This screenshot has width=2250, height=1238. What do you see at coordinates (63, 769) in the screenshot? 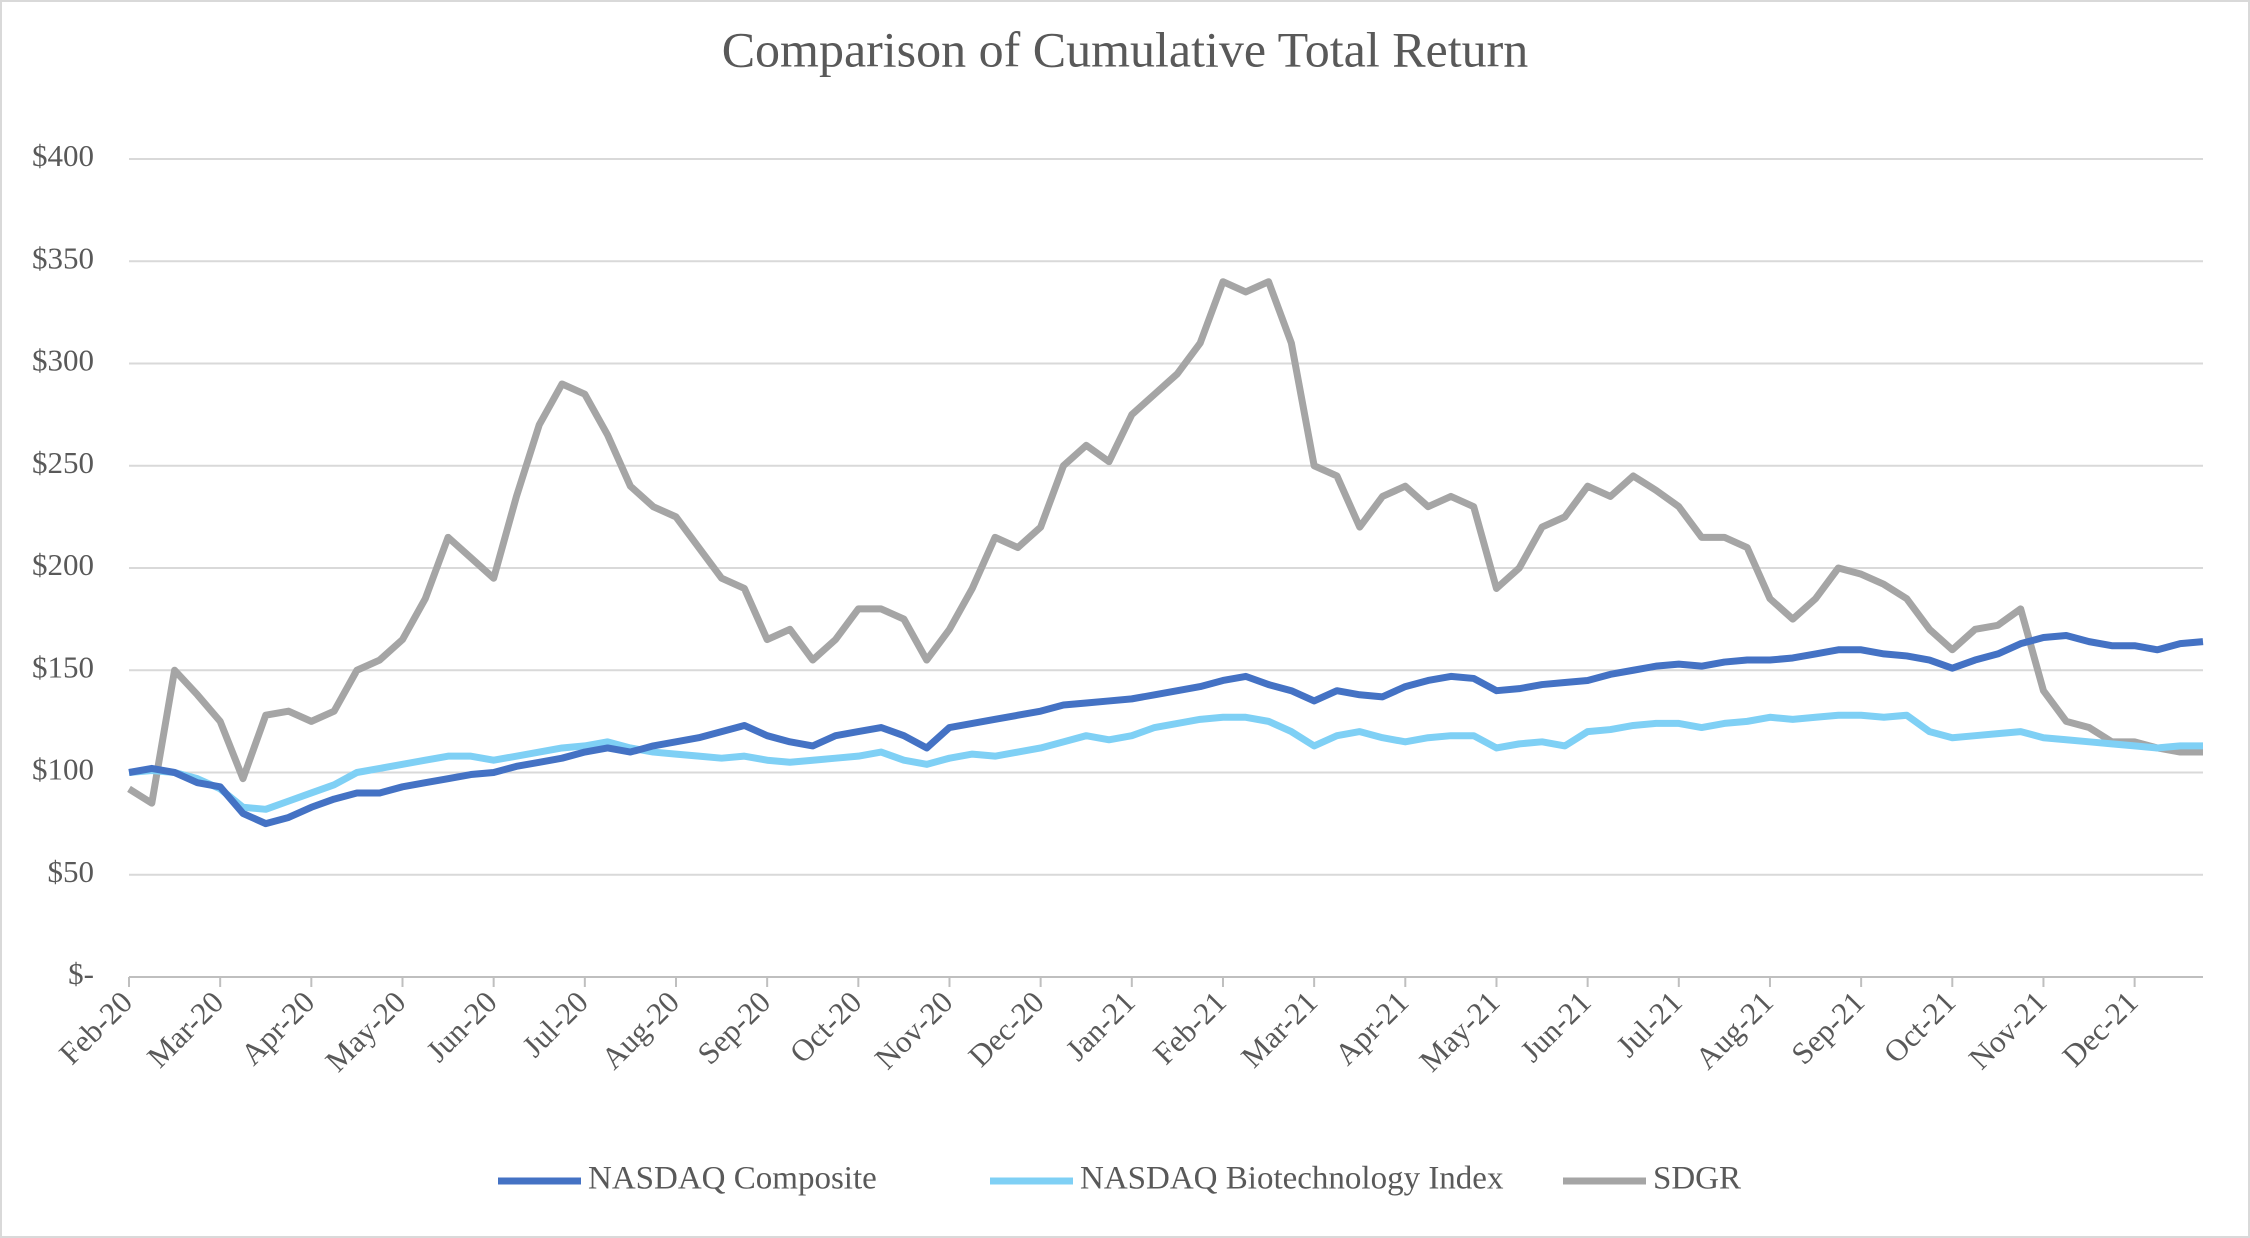
I see `y-tick-label: $100` at bounding box center [63, 769].